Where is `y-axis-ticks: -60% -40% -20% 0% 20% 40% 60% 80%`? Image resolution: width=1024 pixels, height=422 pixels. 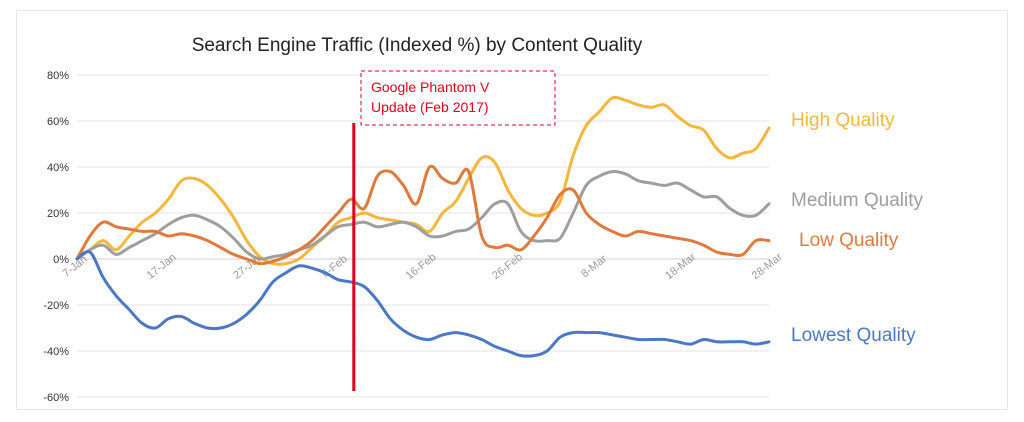 y-axis-ticks: -60% -40% -20% 0% 20% 40% 60% 80% is located at coordinates (56, 237).